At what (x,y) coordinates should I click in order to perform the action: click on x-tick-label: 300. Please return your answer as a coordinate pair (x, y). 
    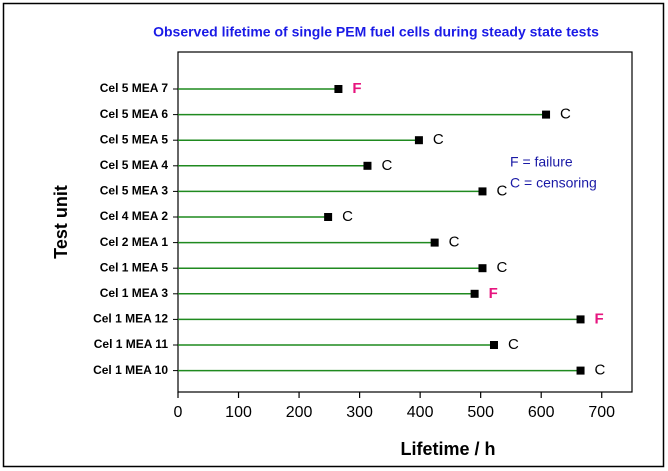
    Looking at the image, I should click on (359, 412).